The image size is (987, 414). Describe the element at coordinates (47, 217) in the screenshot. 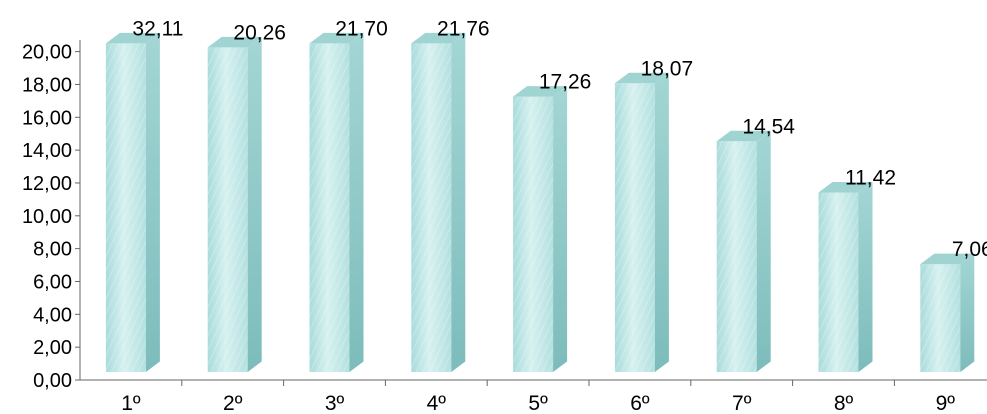

I see `y-tick-label: 10,00` at that location.